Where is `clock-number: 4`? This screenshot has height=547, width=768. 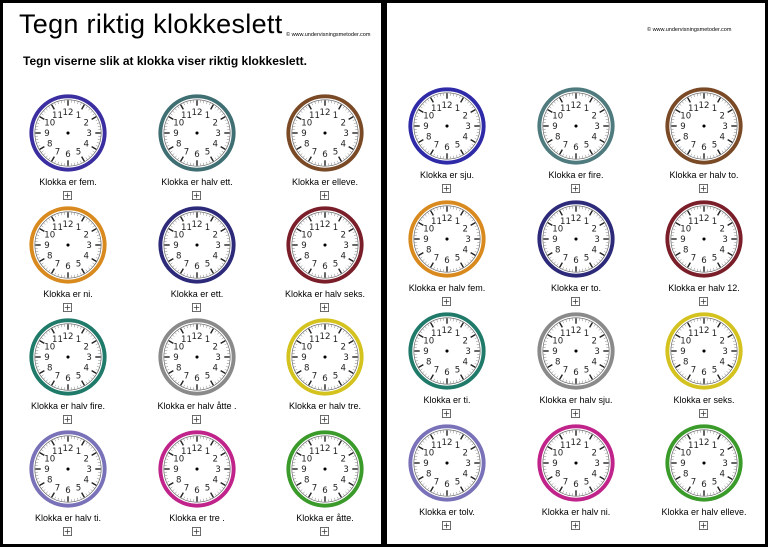
clock-number: 4 is located at coordinates (722, 475).